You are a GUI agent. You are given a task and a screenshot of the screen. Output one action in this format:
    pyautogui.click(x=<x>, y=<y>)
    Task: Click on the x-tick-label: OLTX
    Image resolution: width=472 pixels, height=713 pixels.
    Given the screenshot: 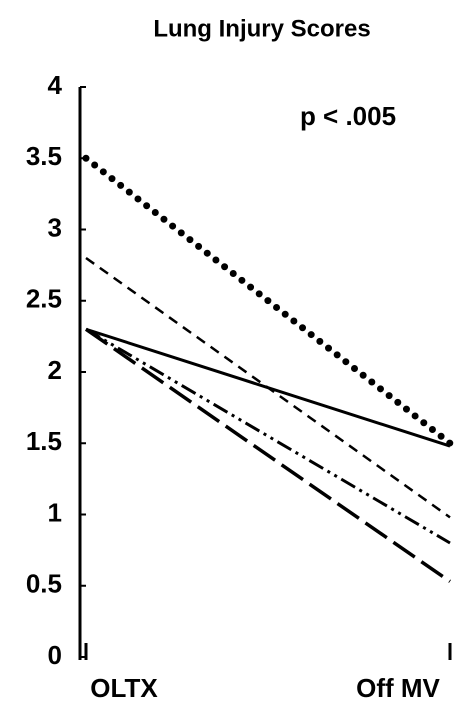 What is the action you would take?
    pyautogui.click(x=124, y=688)
    